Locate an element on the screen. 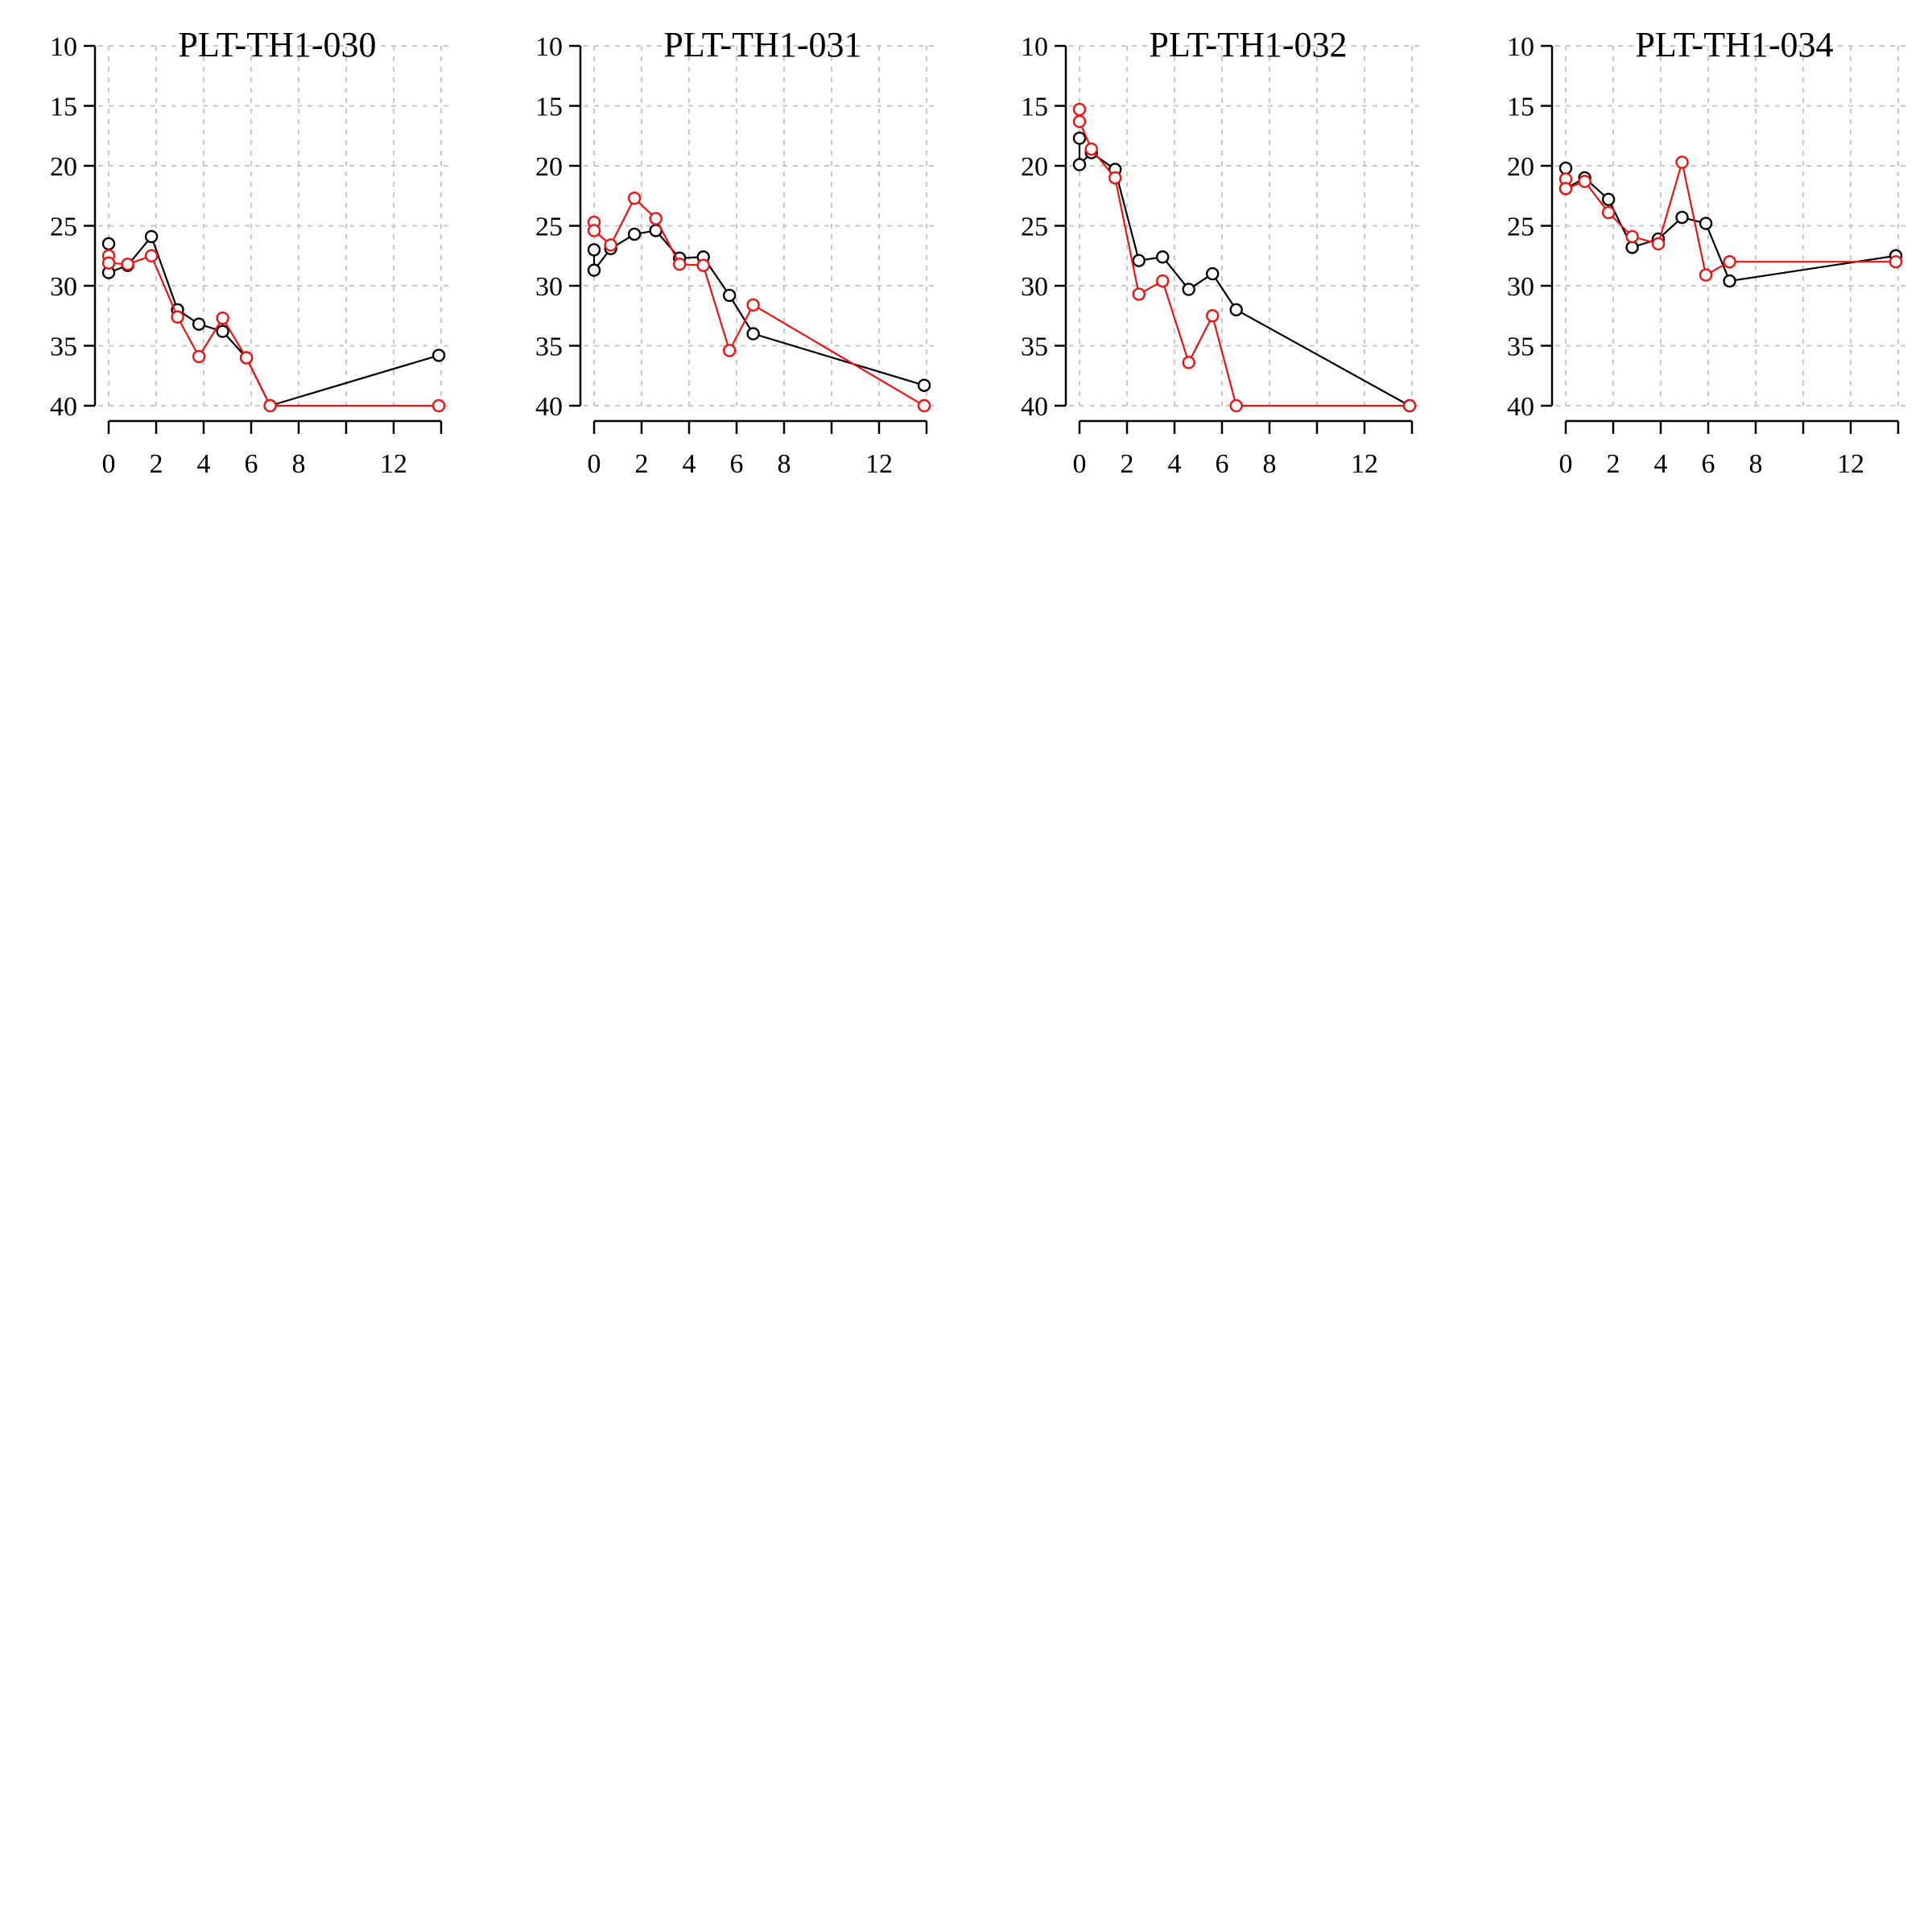 The width and height of the screenshot is (1932, 1932). chart-panel-2: 10 15 20 25 30 35 40 0 2 4 6 8 12 PLT-TH1-031 is located at coordinates (735, 252).